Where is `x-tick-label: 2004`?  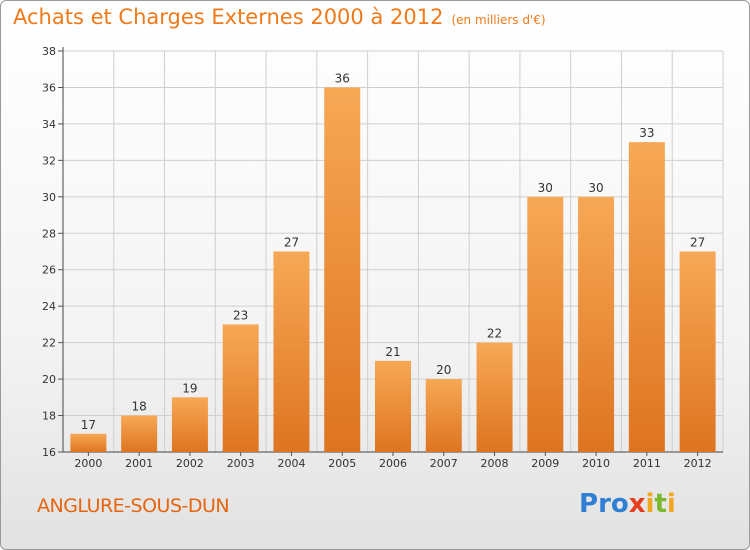
x-tick-label: 2004 is located at coordinates (291, 463).